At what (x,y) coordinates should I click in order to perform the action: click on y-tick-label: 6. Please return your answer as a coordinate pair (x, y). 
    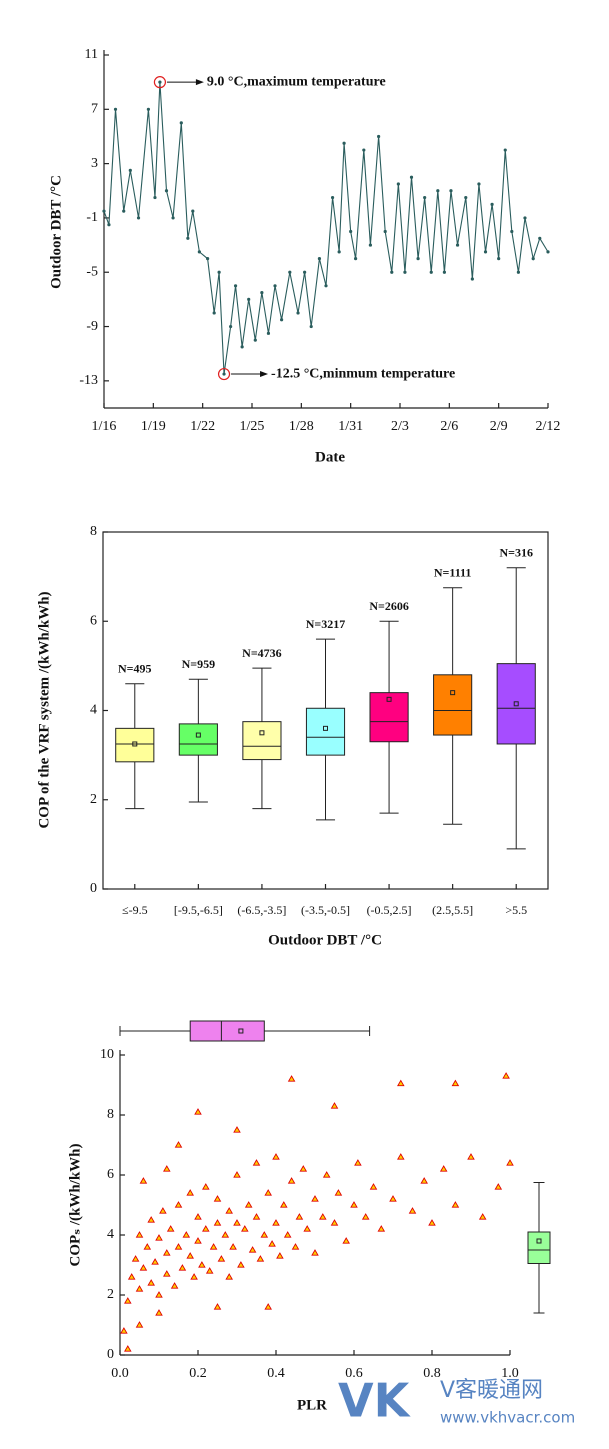
    Looking at the image, I should click on (110, 1174).